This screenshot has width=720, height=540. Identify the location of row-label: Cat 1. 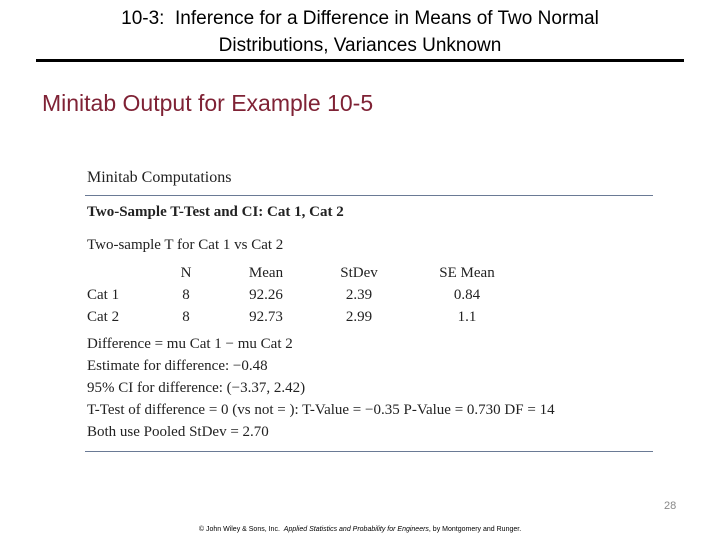
(103, 295).